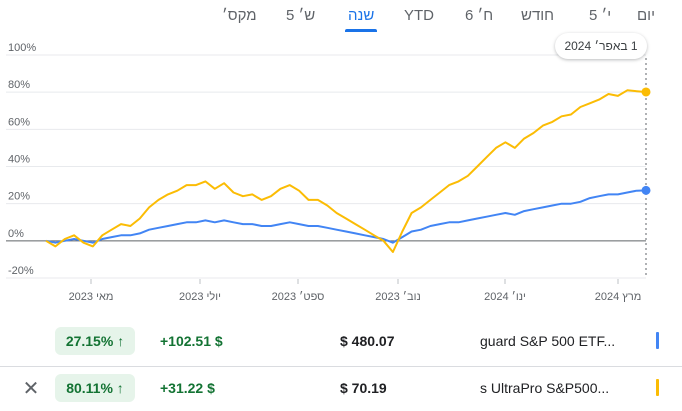 This screenshot has height=411, width=682. I want to click on tab-1d: יום, so click(646, 15).